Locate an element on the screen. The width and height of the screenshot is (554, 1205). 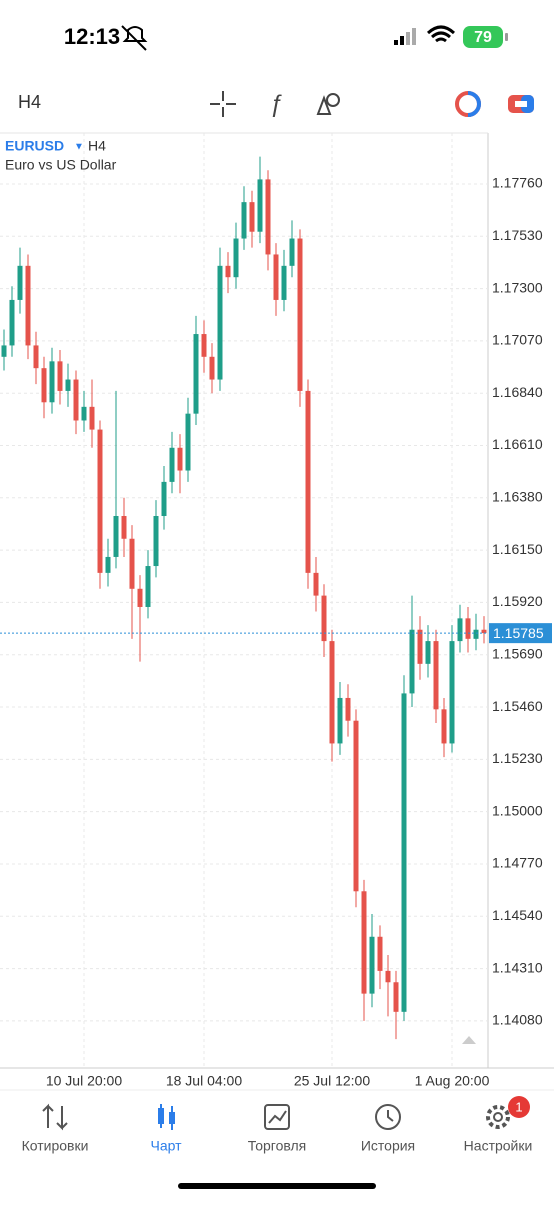
y-tick-label: 1.17530 is located at coordinates (517, 235).